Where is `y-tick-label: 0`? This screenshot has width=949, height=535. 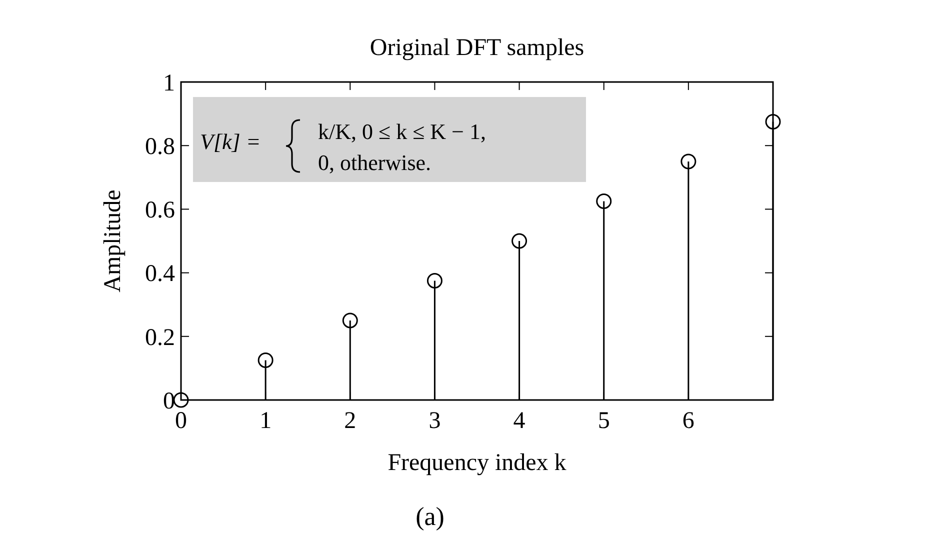 y-tick-label: 0 is located at coordinates (169, 401).